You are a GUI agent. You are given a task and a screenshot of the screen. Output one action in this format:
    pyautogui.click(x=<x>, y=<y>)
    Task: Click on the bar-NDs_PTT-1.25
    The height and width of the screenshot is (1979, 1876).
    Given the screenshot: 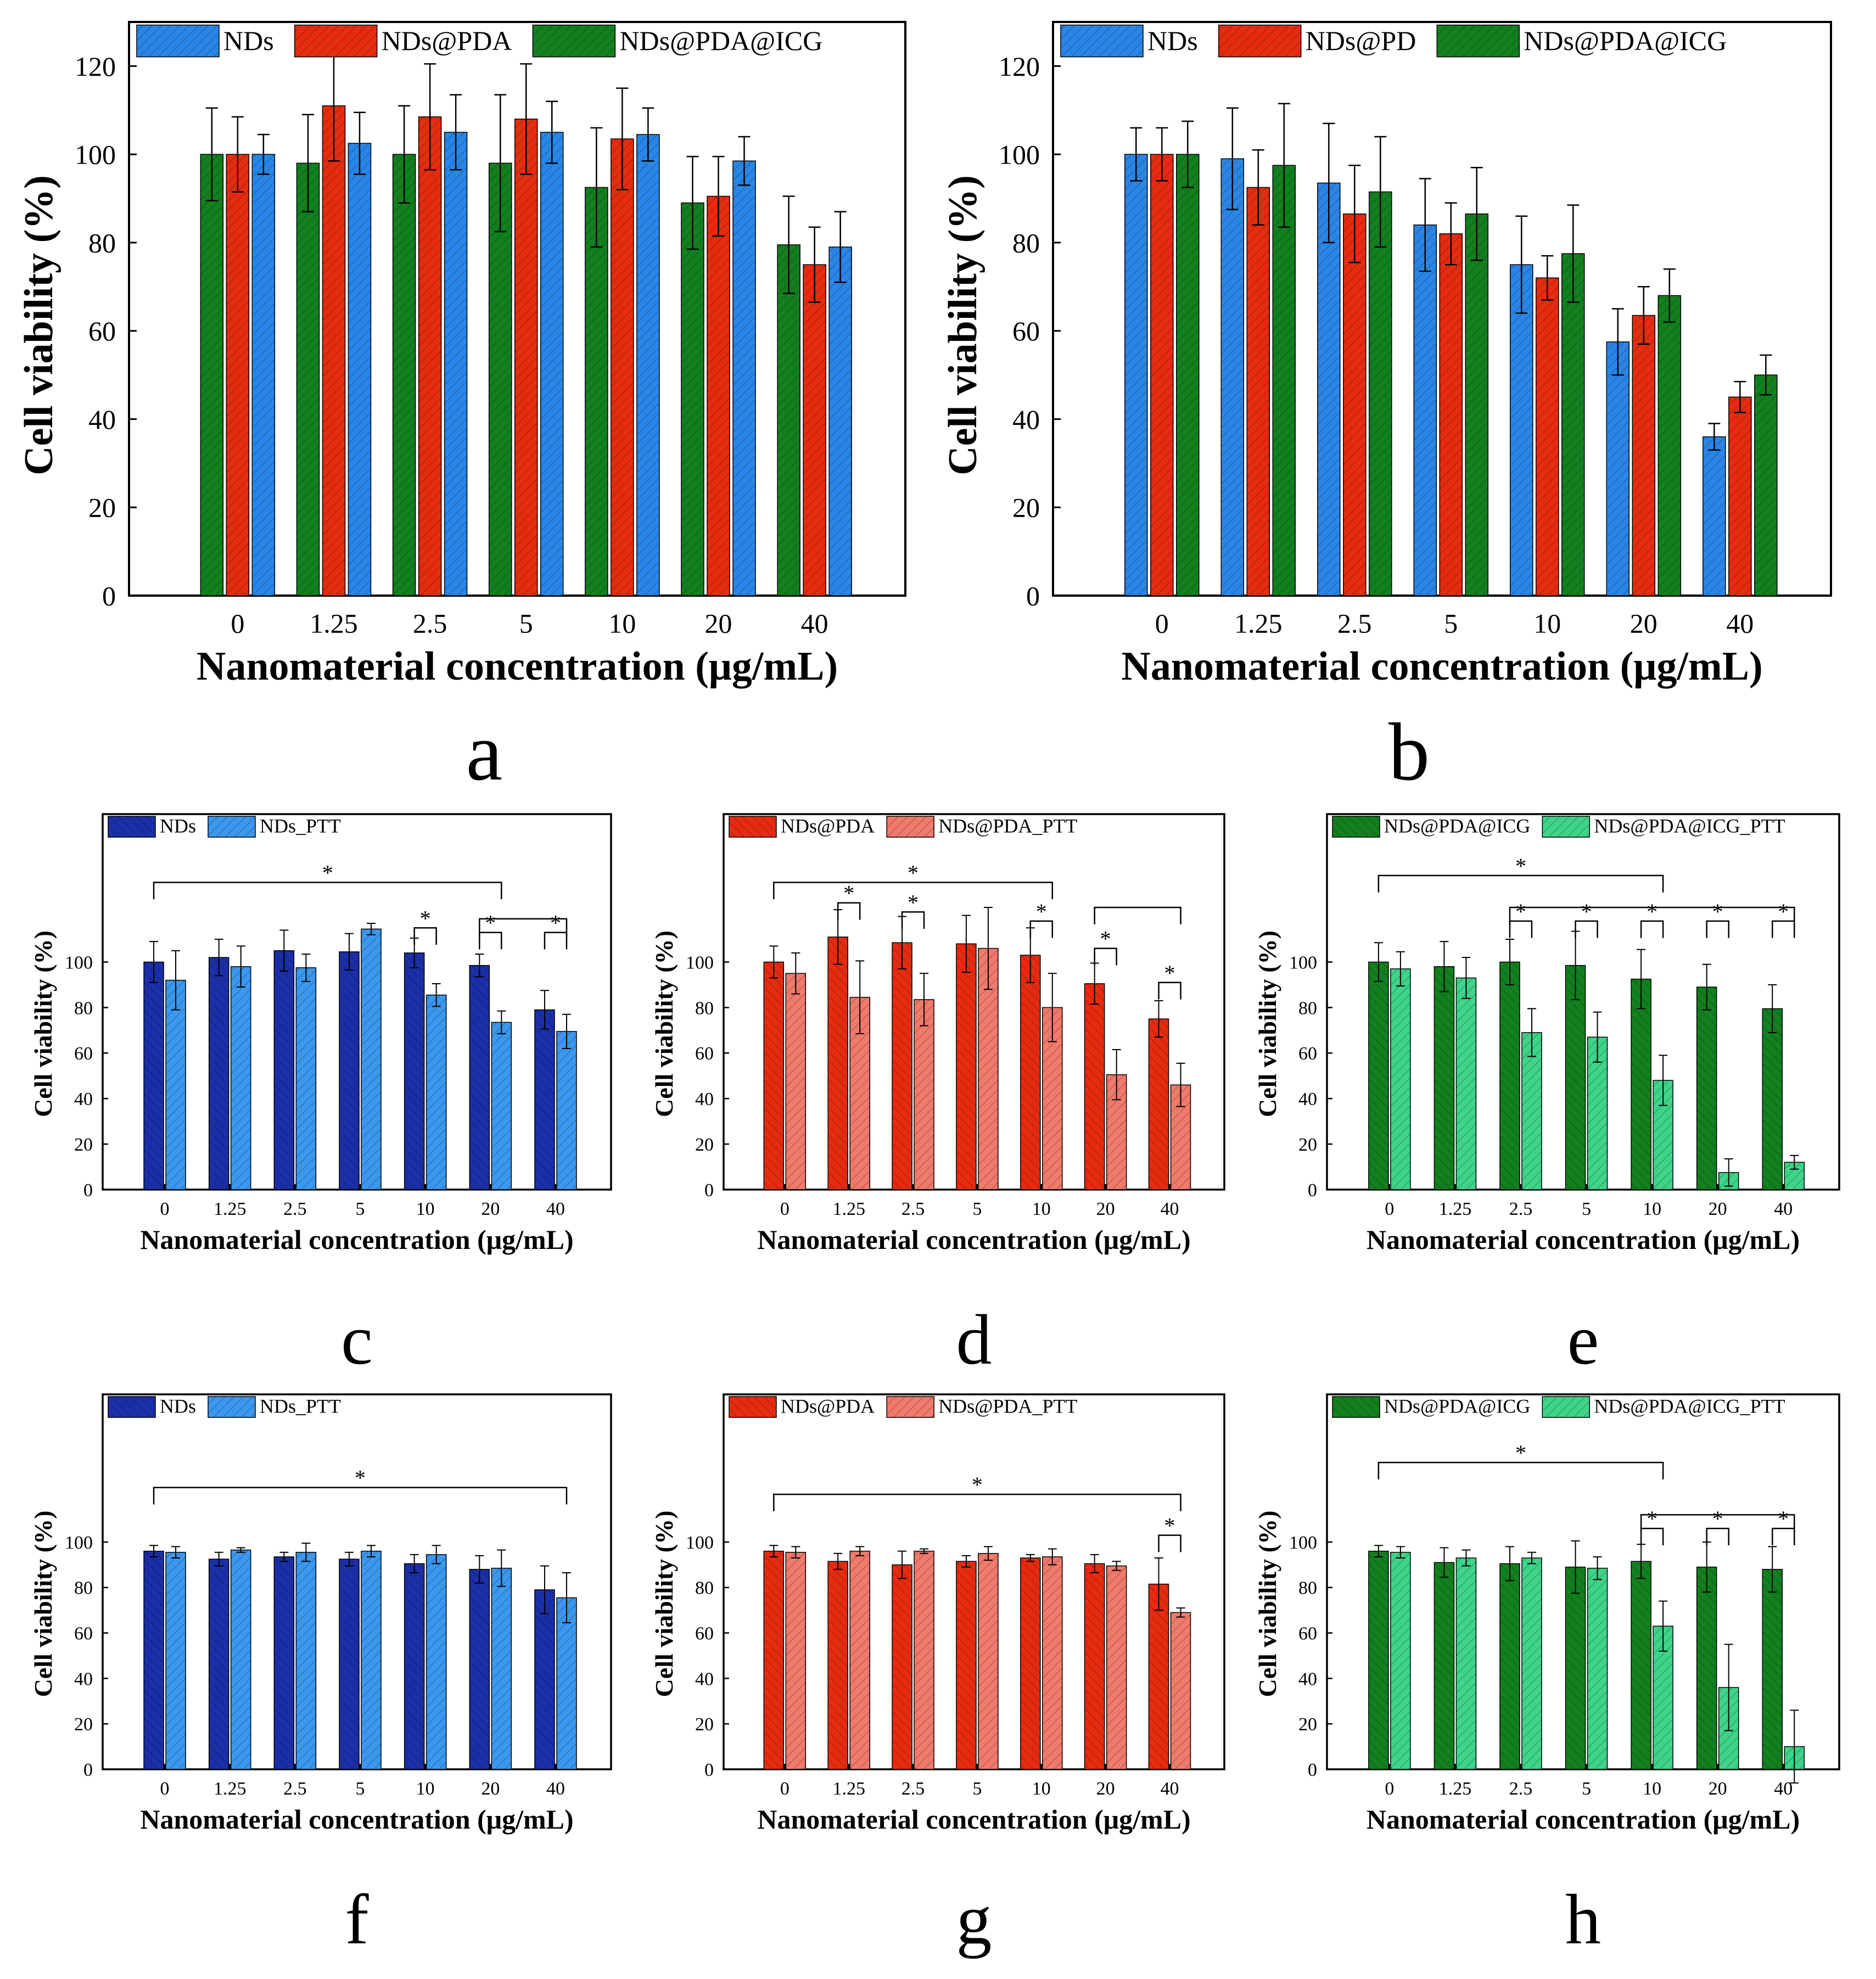 What is the action you would take?
    pyautogui.click(x=241, y=1660)
    